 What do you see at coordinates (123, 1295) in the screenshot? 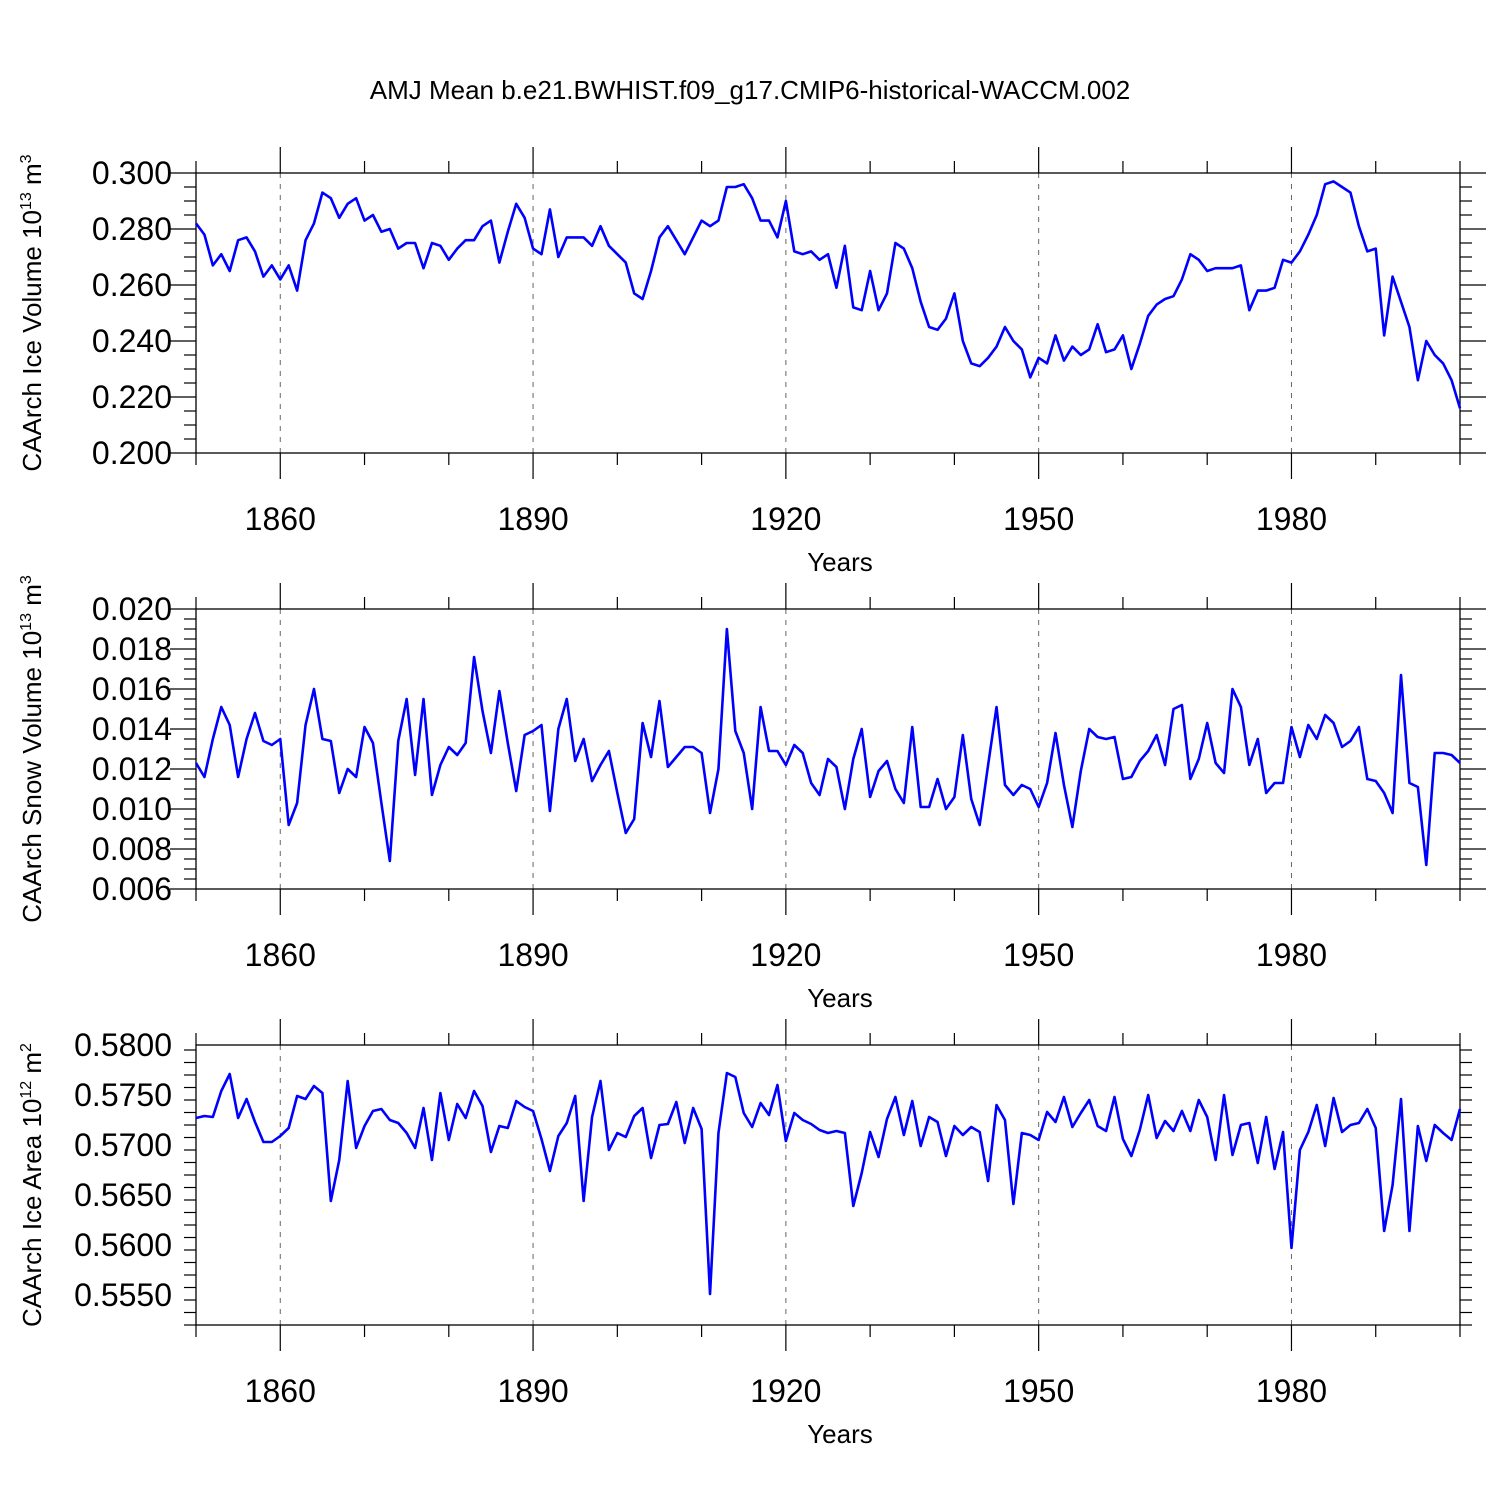
I see `y-tick-label: 0.5550` at bounding box center [123, 1295].